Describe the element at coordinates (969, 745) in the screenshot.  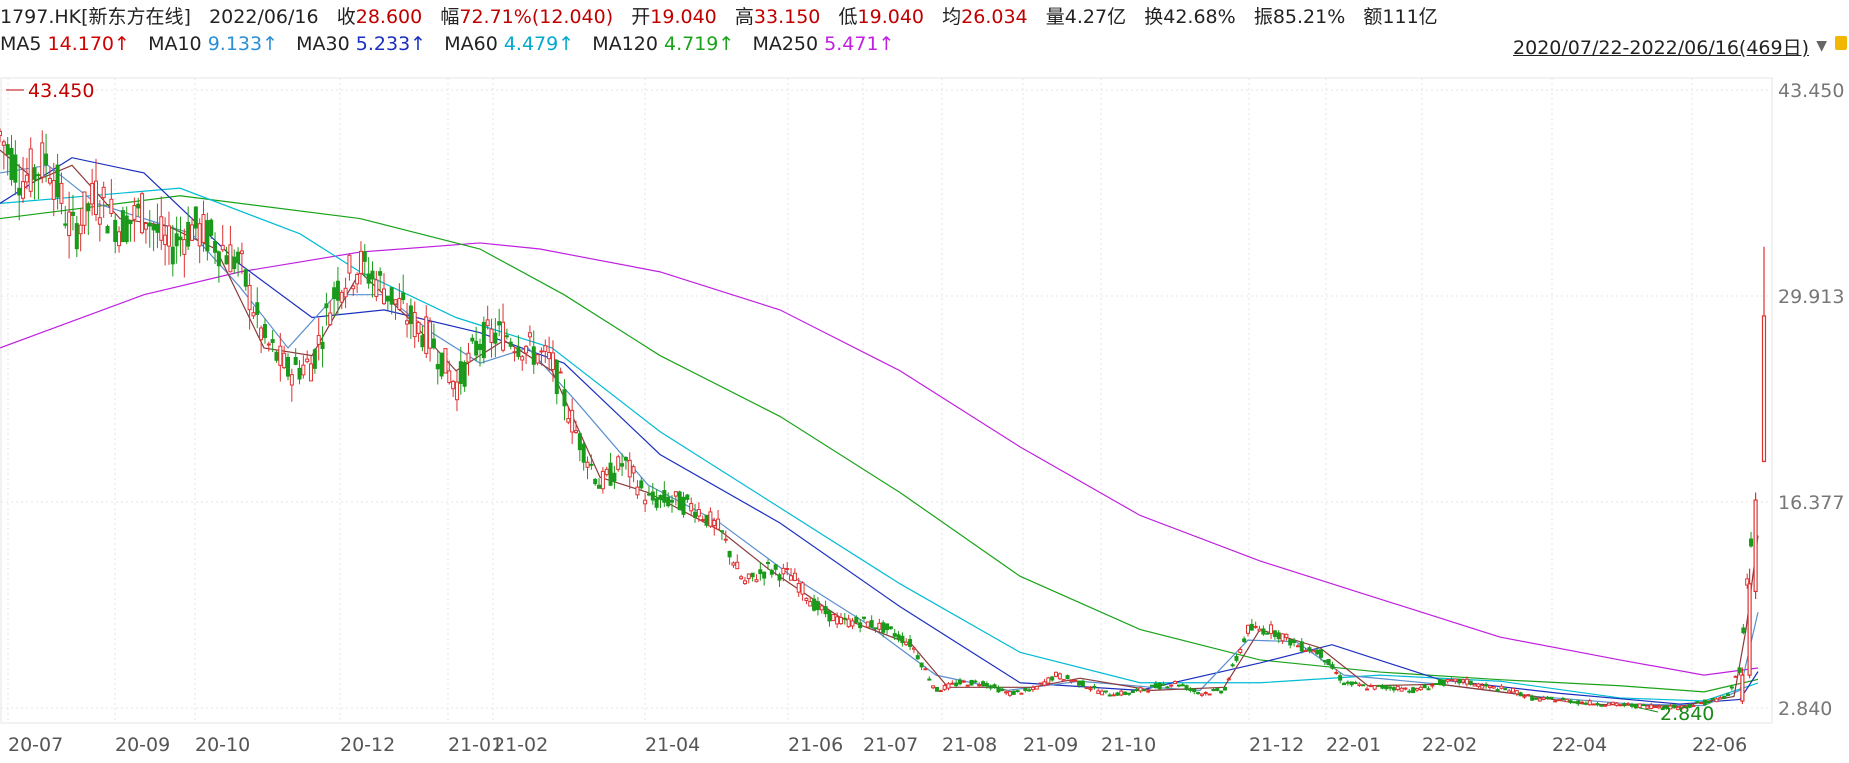
I see `x-tick-label: 21-08` at that location.